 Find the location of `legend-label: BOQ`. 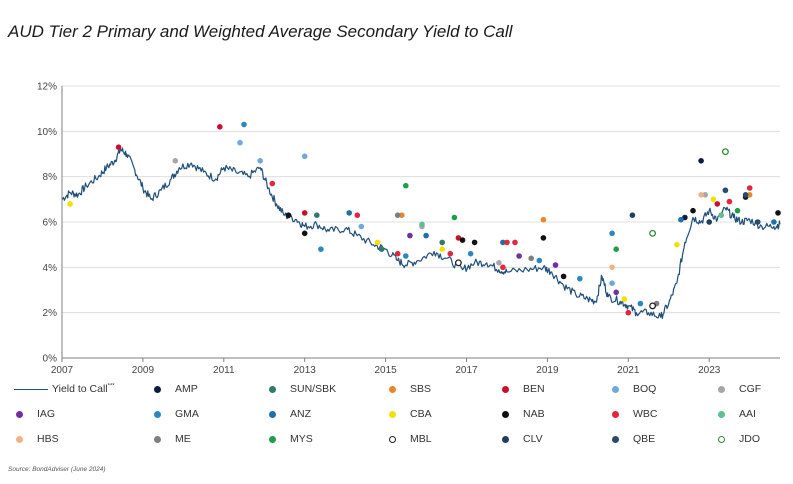

legend-label: BOQ is located at coordinates (645, 389).